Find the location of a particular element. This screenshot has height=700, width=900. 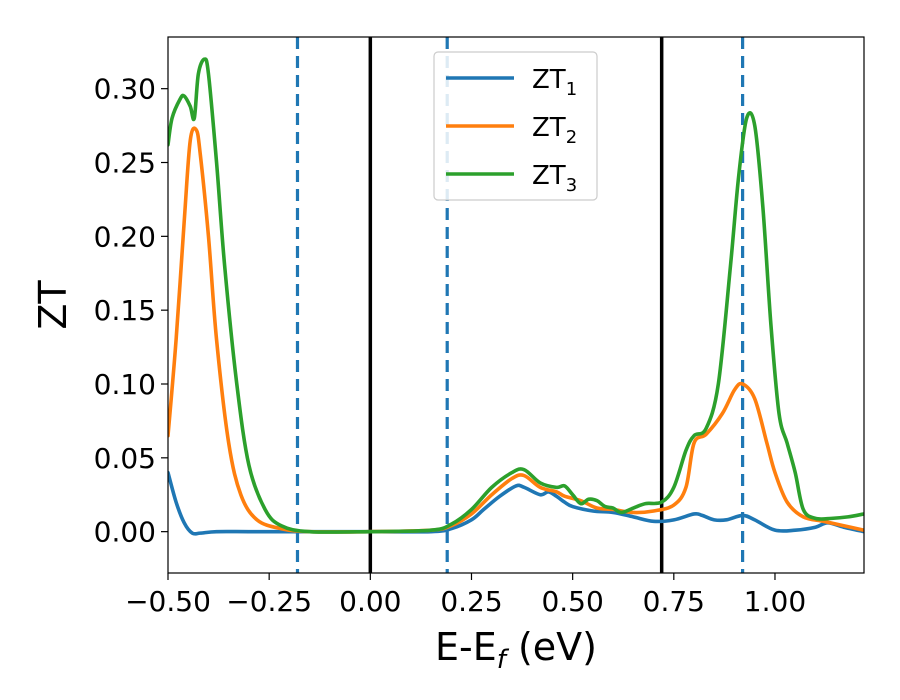

x-axis-label-main: E-E is located at coordinates (466, 647).